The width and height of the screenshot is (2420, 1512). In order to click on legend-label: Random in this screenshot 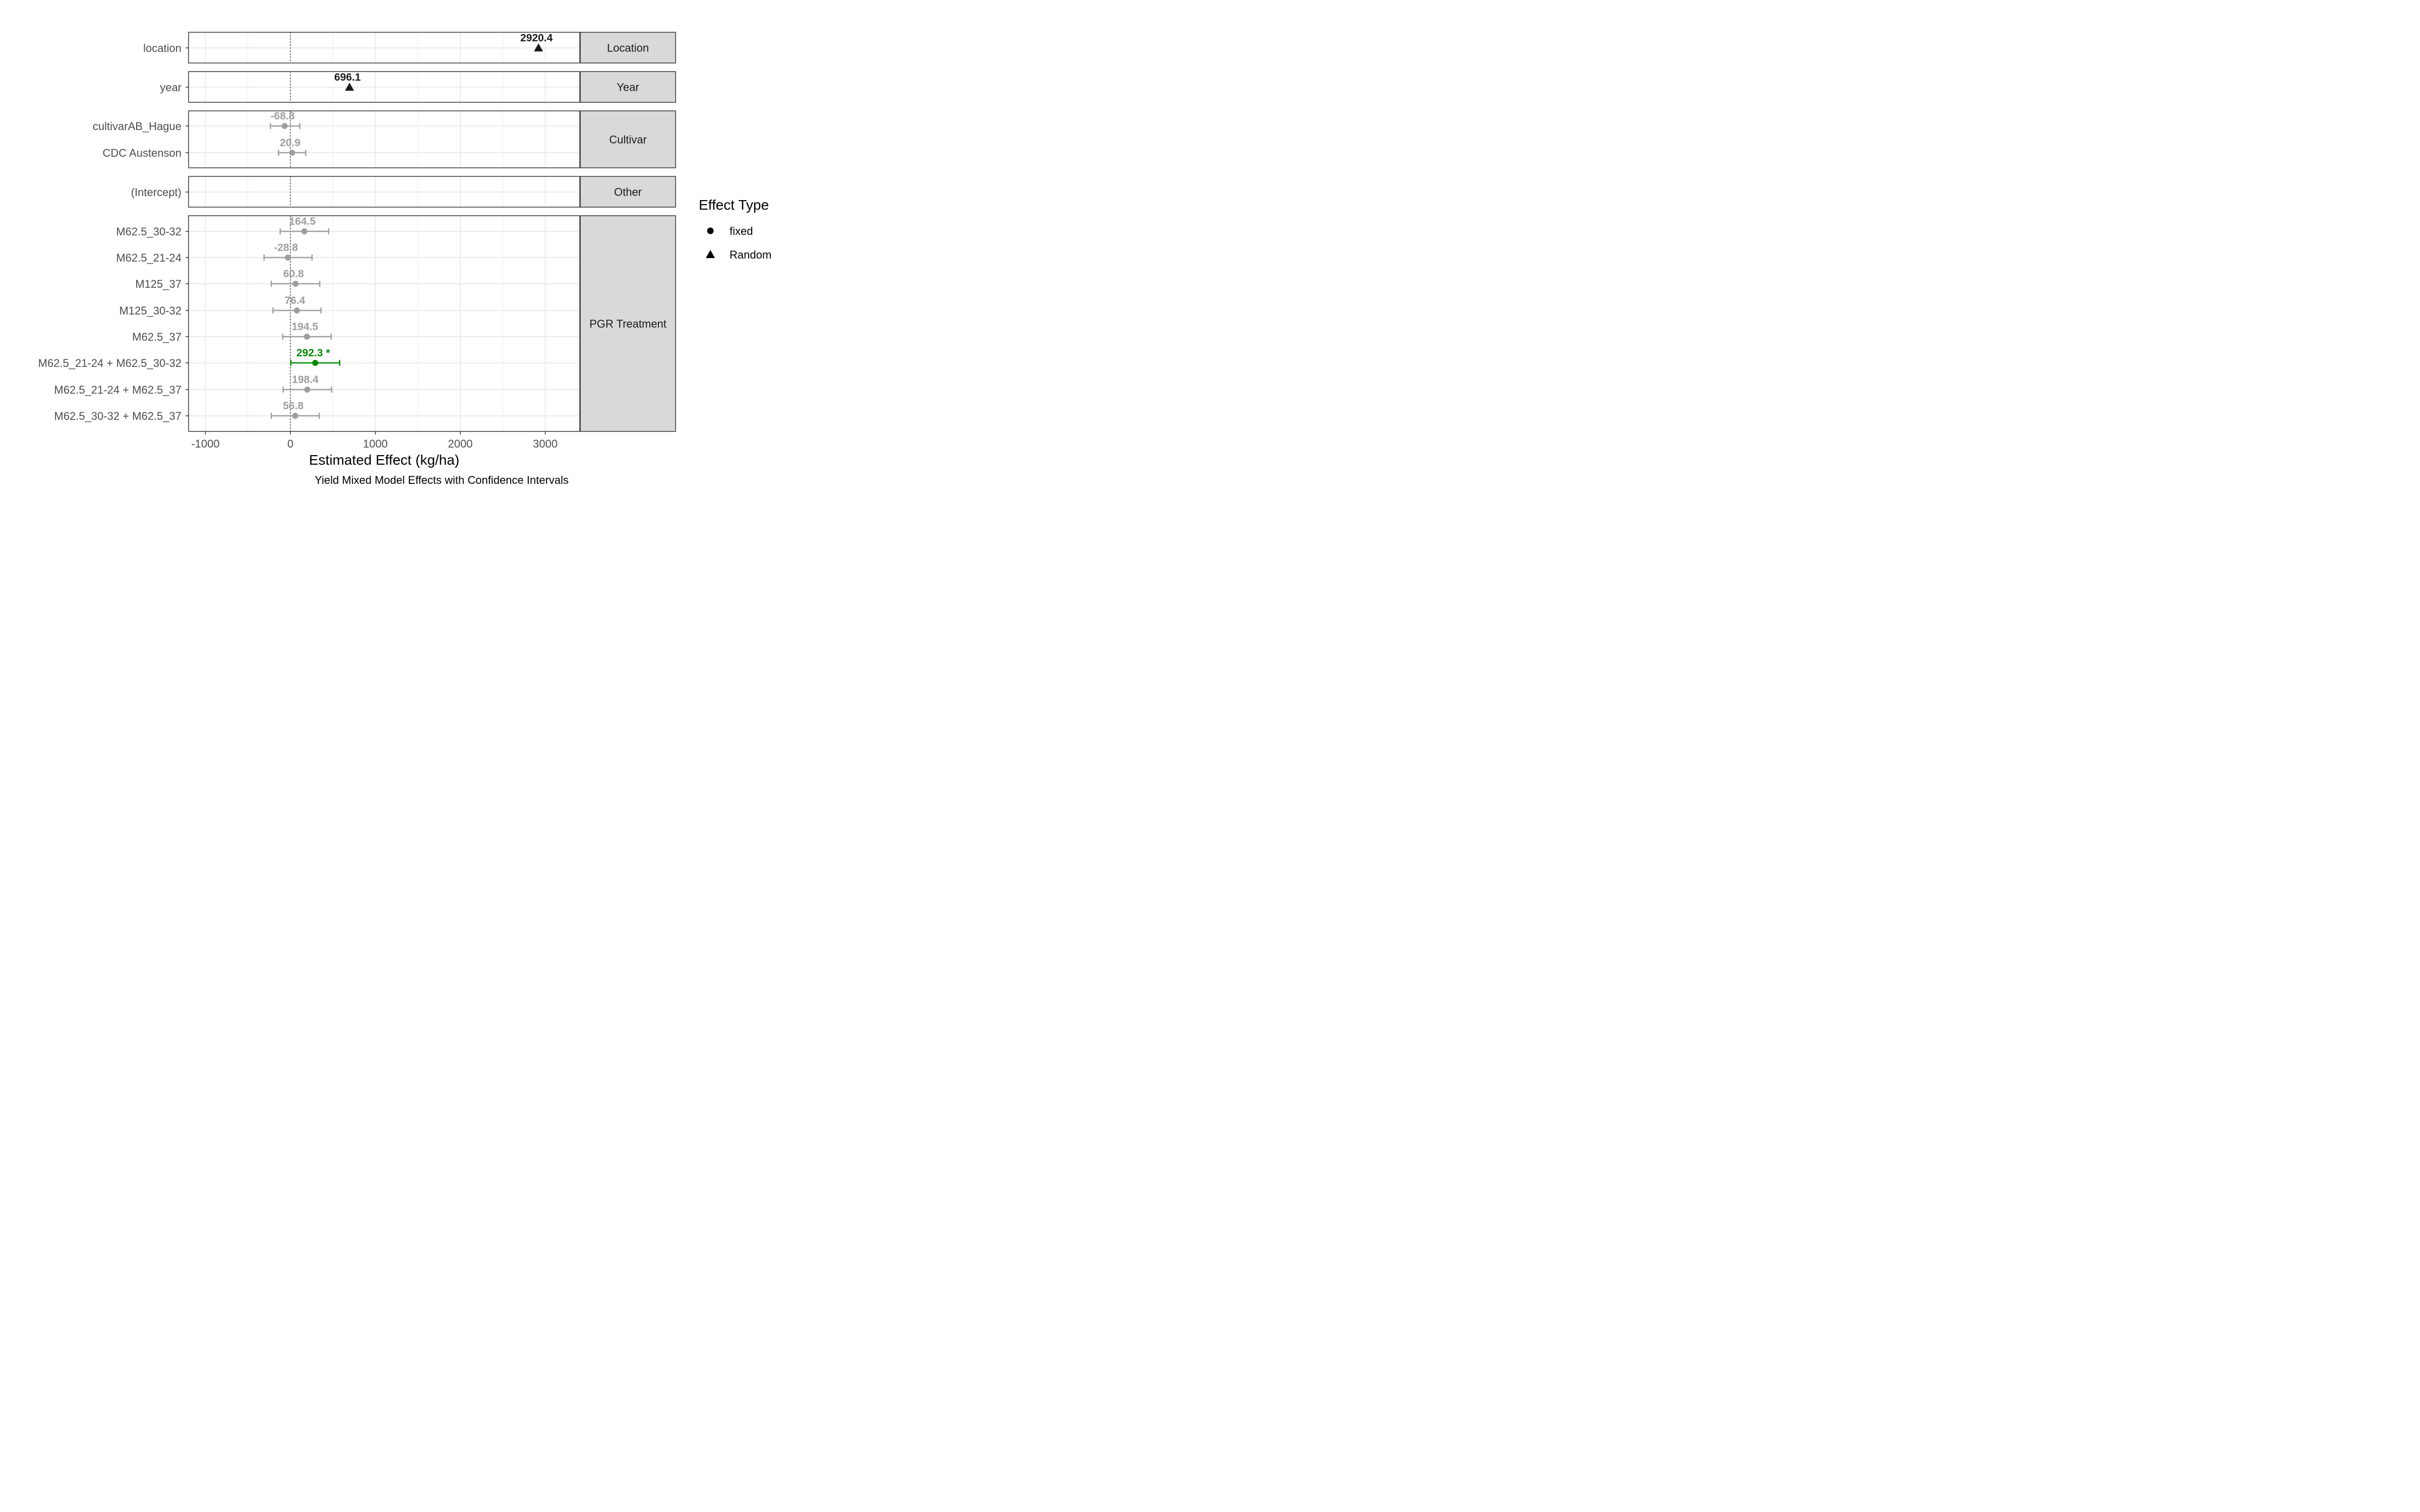, I will do `click(750, 254)`.